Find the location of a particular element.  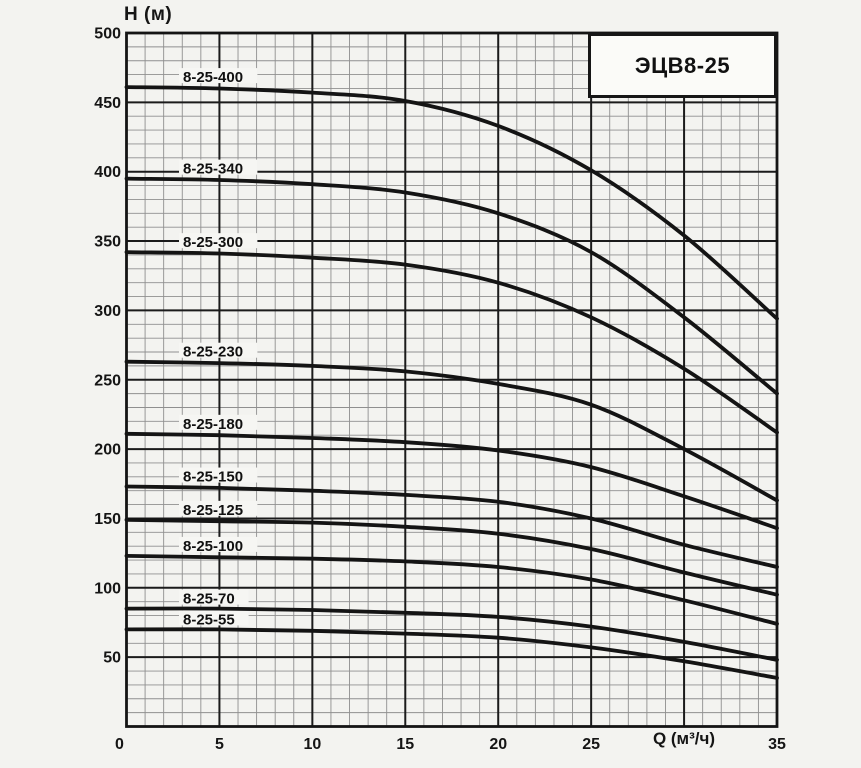

x-tick-label: 5 is located at coordinates (219, 744).